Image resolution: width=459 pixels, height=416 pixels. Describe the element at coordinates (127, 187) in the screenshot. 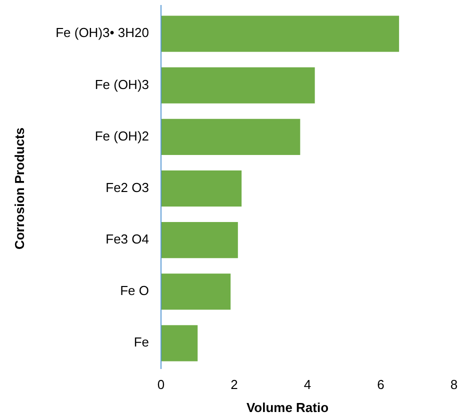

I see `y-tick-label: Fe2 O3` at that location.